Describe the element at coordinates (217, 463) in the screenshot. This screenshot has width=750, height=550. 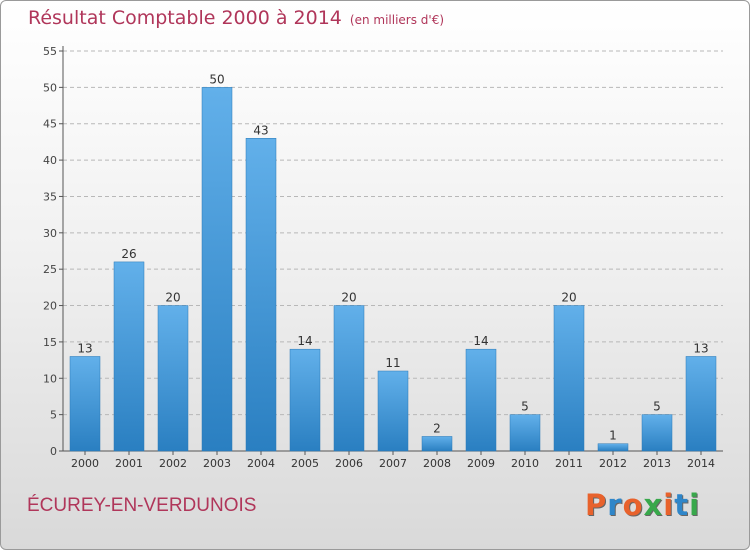
I see `xtick-label-2003: 2003` at that location.